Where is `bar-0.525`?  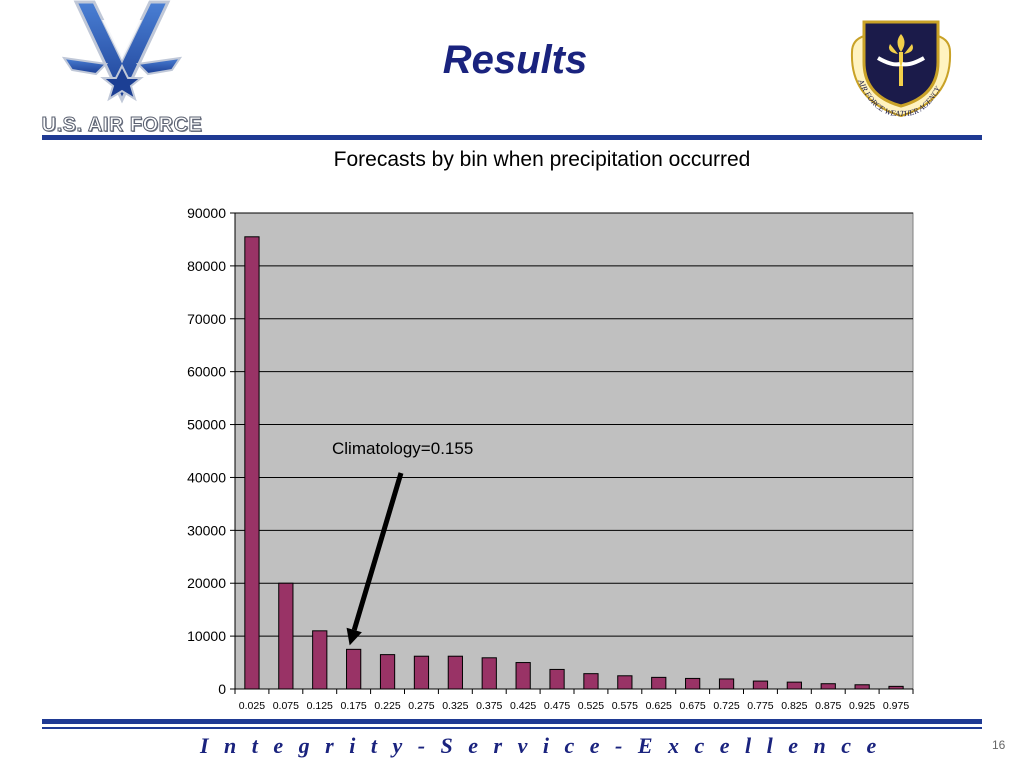
bar-0.525 is located at coordinates (591, 681).